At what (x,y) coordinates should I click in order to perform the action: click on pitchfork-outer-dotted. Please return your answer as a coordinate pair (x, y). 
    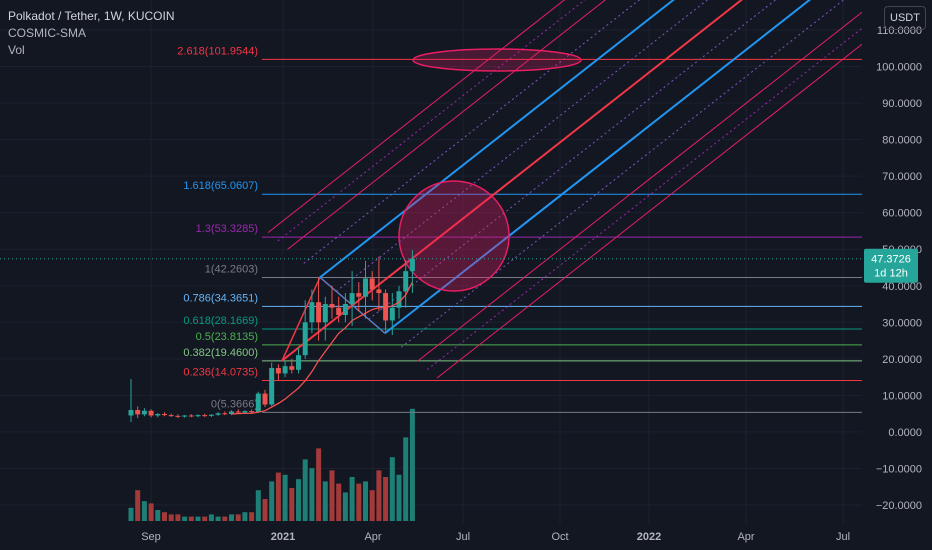
    Looking at the image, I should click on (431, 121).